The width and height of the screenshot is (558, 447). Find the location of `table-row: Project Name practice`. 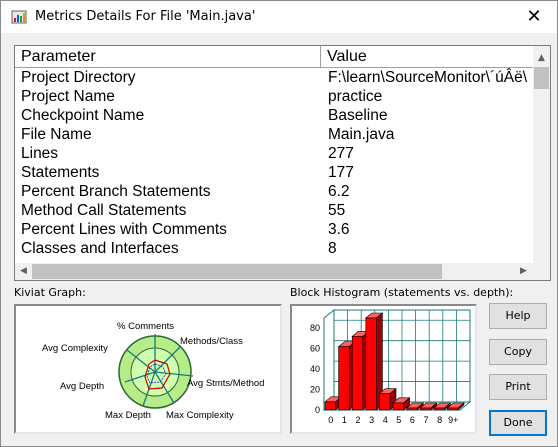

table-row: Project Name practice is located at coordinates (273, 96).